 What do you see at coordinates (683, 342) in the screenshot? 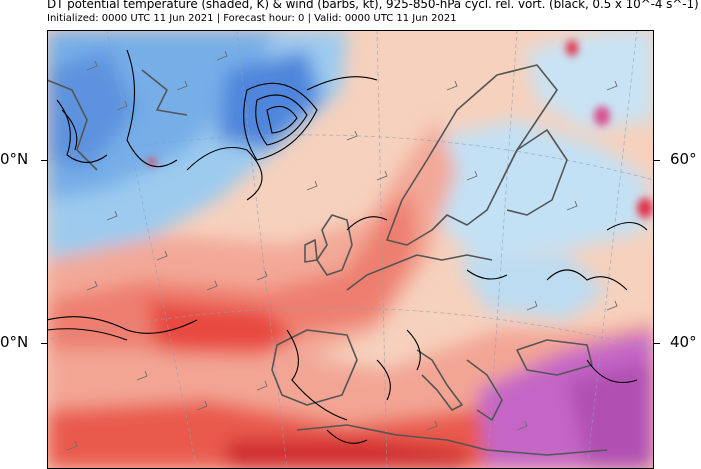
I see `lat-label-right-40: 40°` at bounding box center [683, 342].